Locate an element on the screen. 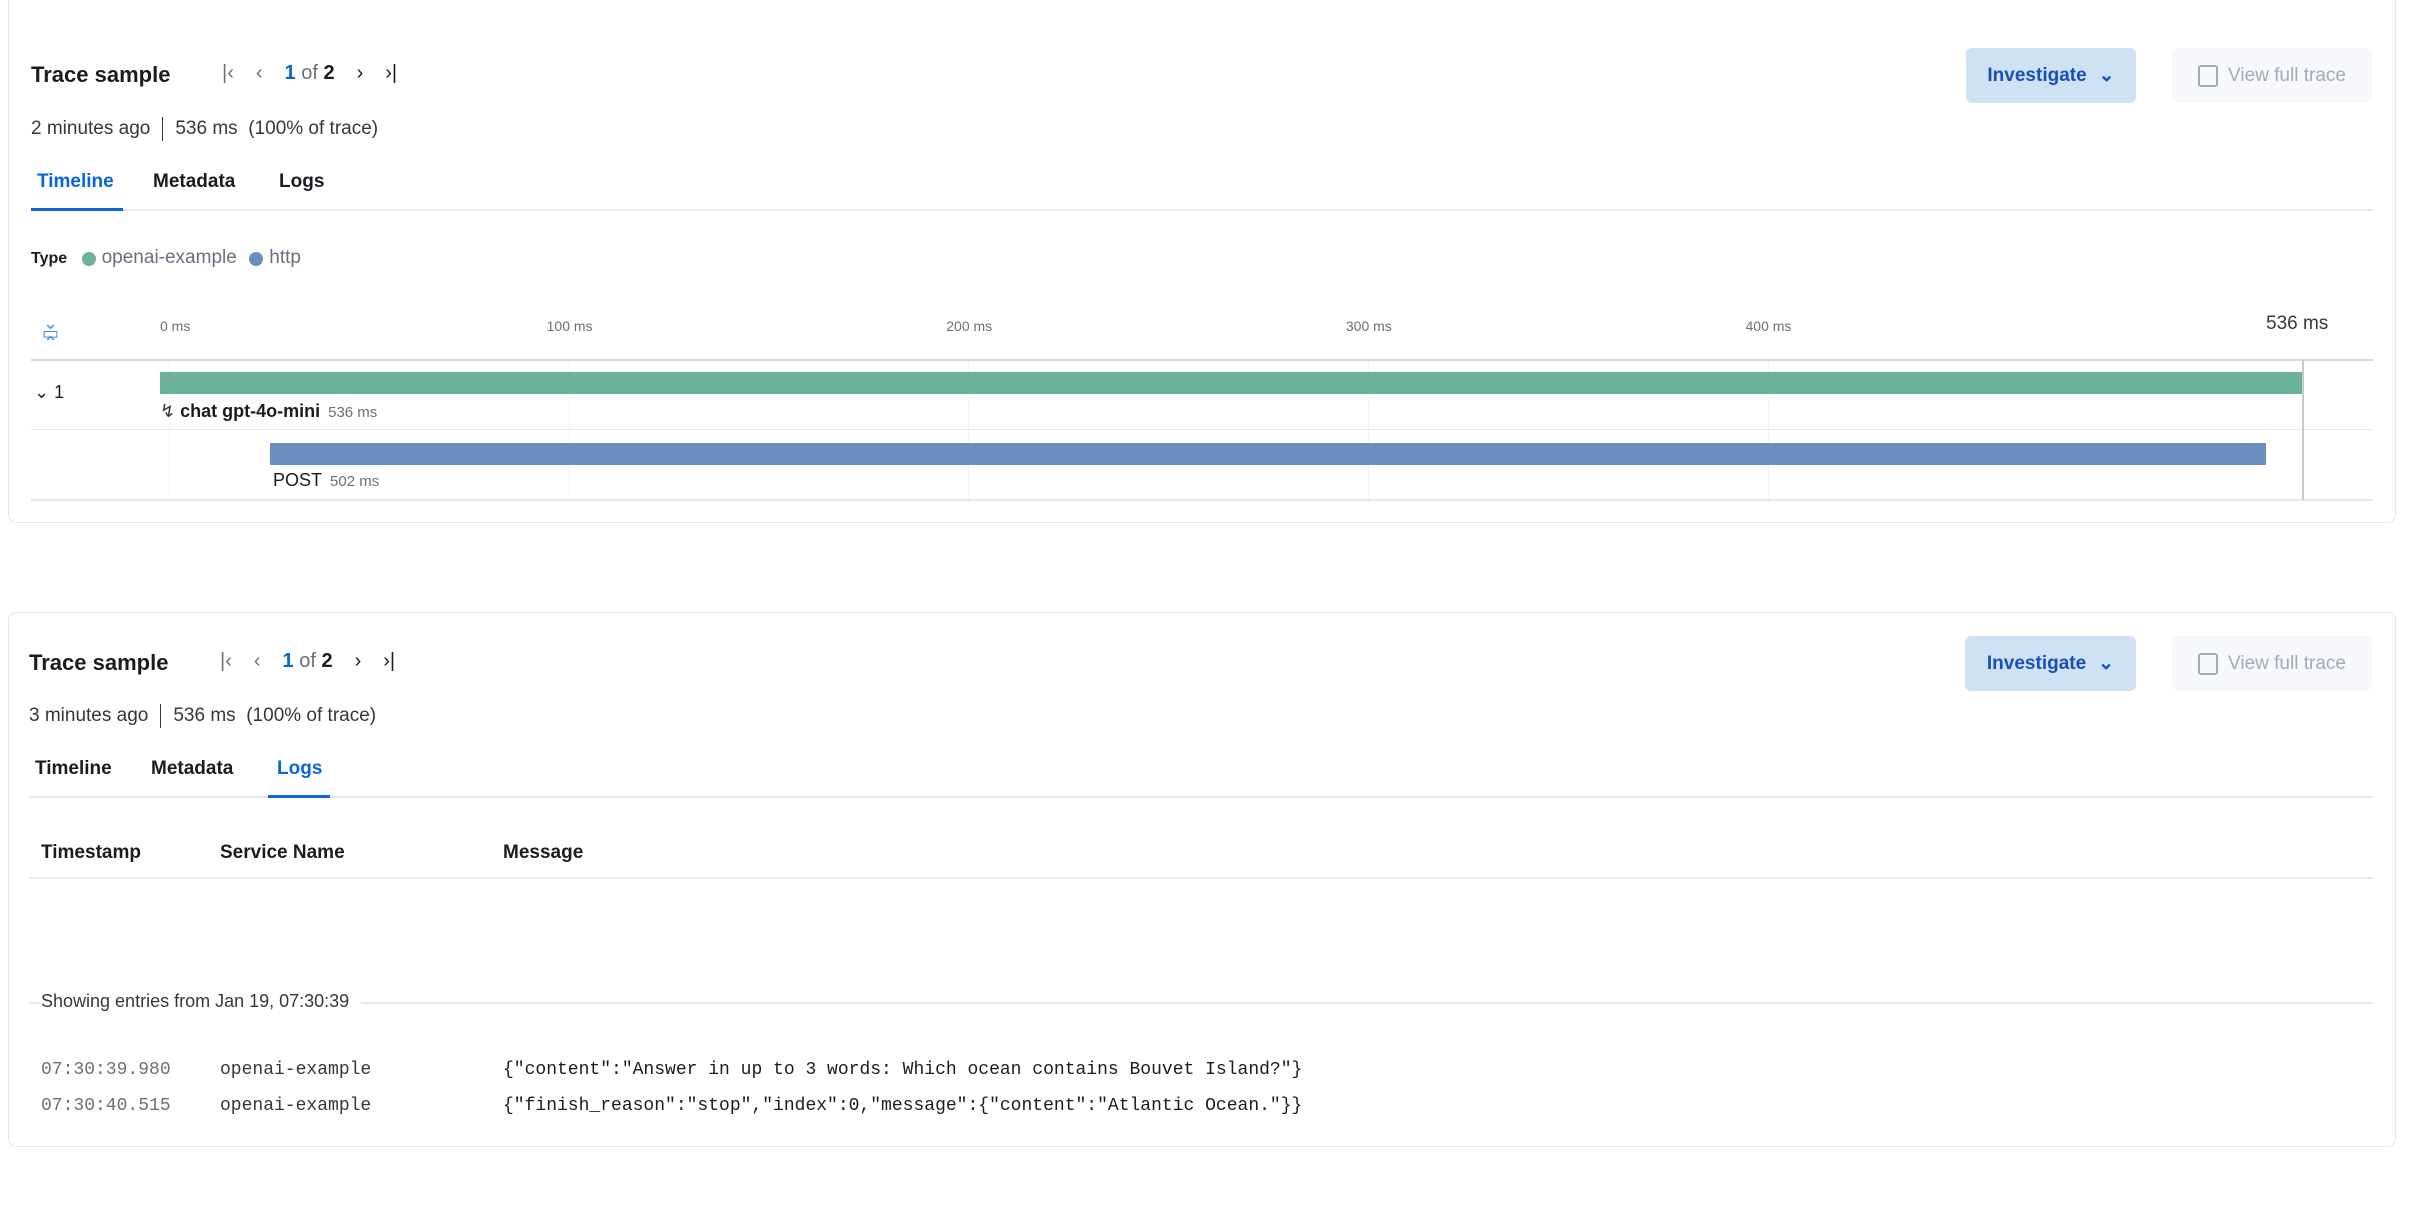 Image resolution: width=2410 pixels, height=1218 pixels. span-name: chat gpt-4o-mini is located at coordinates (250, 411).